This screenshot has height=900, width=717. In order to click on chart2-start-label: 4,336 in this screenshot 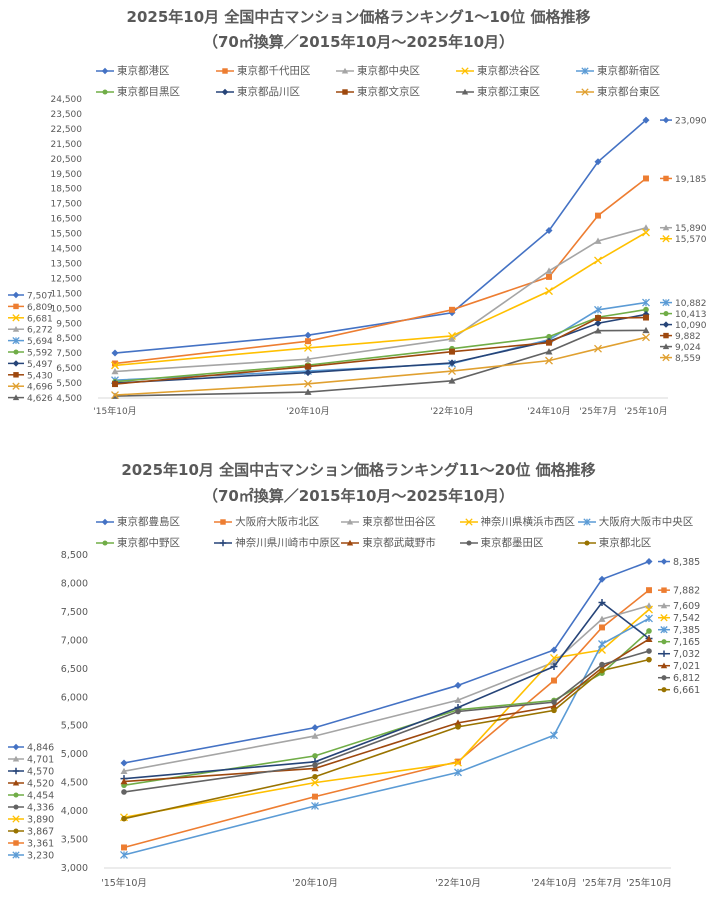, I will do `click(40, 808)`.